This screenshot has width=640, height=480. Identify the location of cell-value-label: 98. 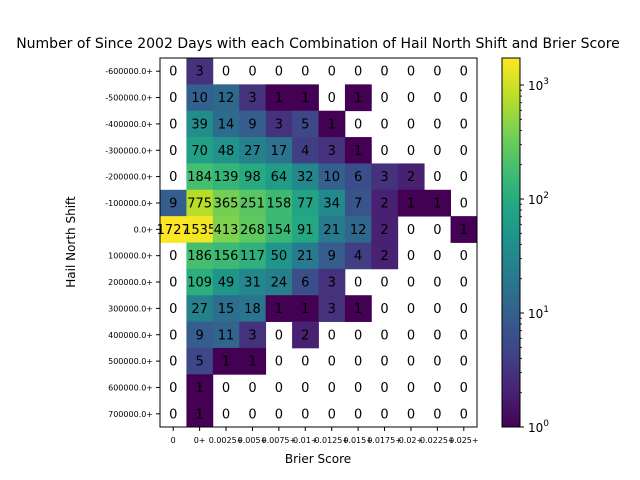
(252, 177).